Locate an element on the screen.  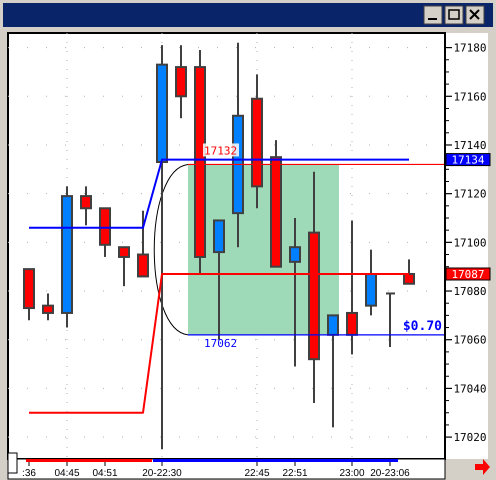
y-tick-label: 17180 is located at coordinates (470, 48).